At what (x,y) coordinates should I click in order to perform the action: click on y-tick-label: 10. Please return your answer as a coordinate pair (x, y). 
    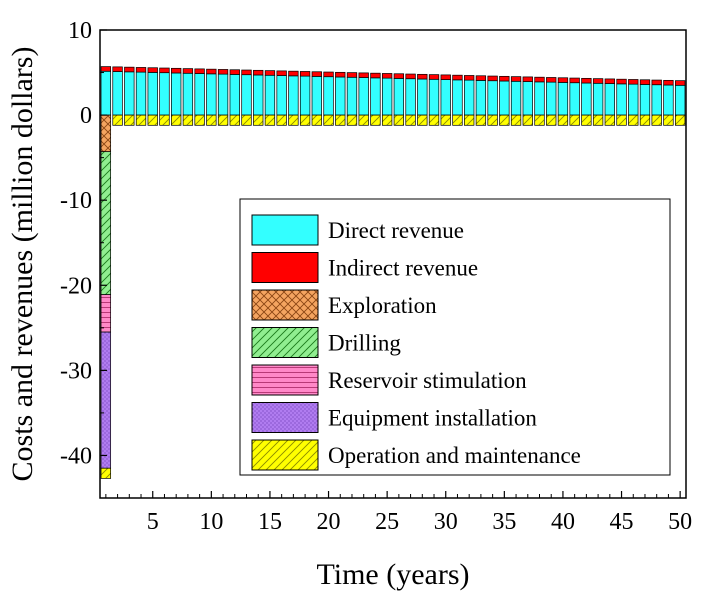
    Looking at the image, I should click on (80, 31).